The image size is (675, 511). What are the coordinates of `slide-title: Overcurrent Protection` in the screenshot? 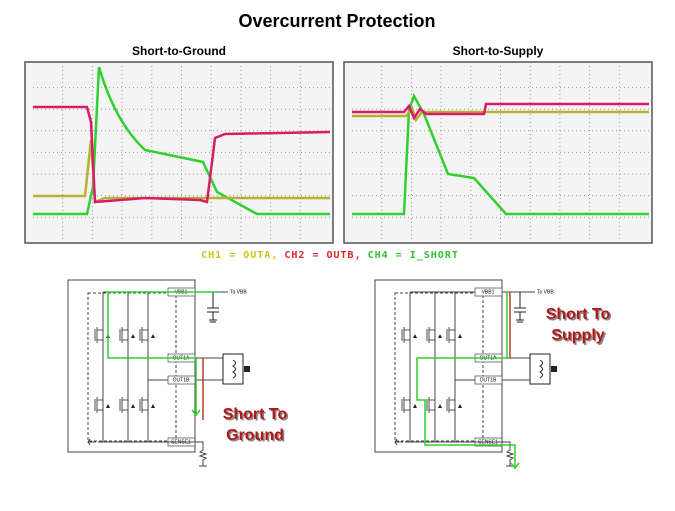 It's located at (336, 21).